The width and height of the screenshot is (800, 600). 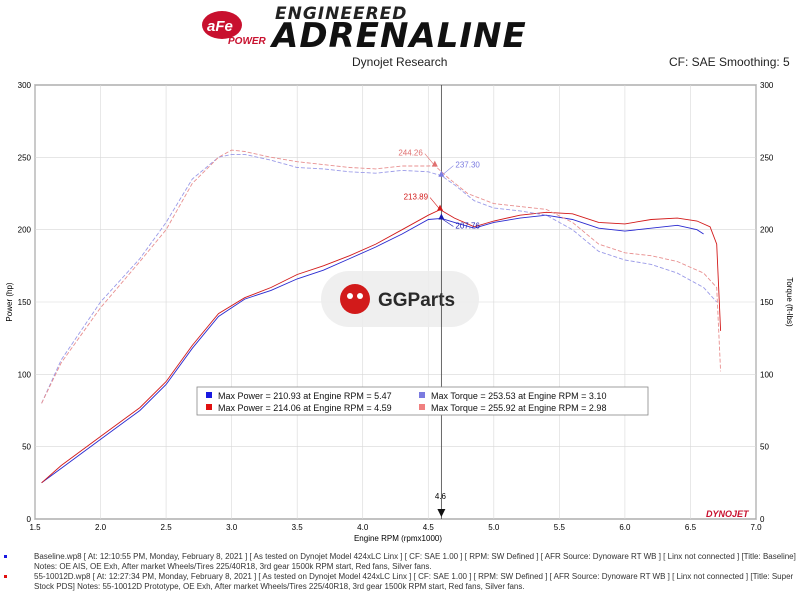 I want to click on cursor-marker, so click(x=441, y=513).